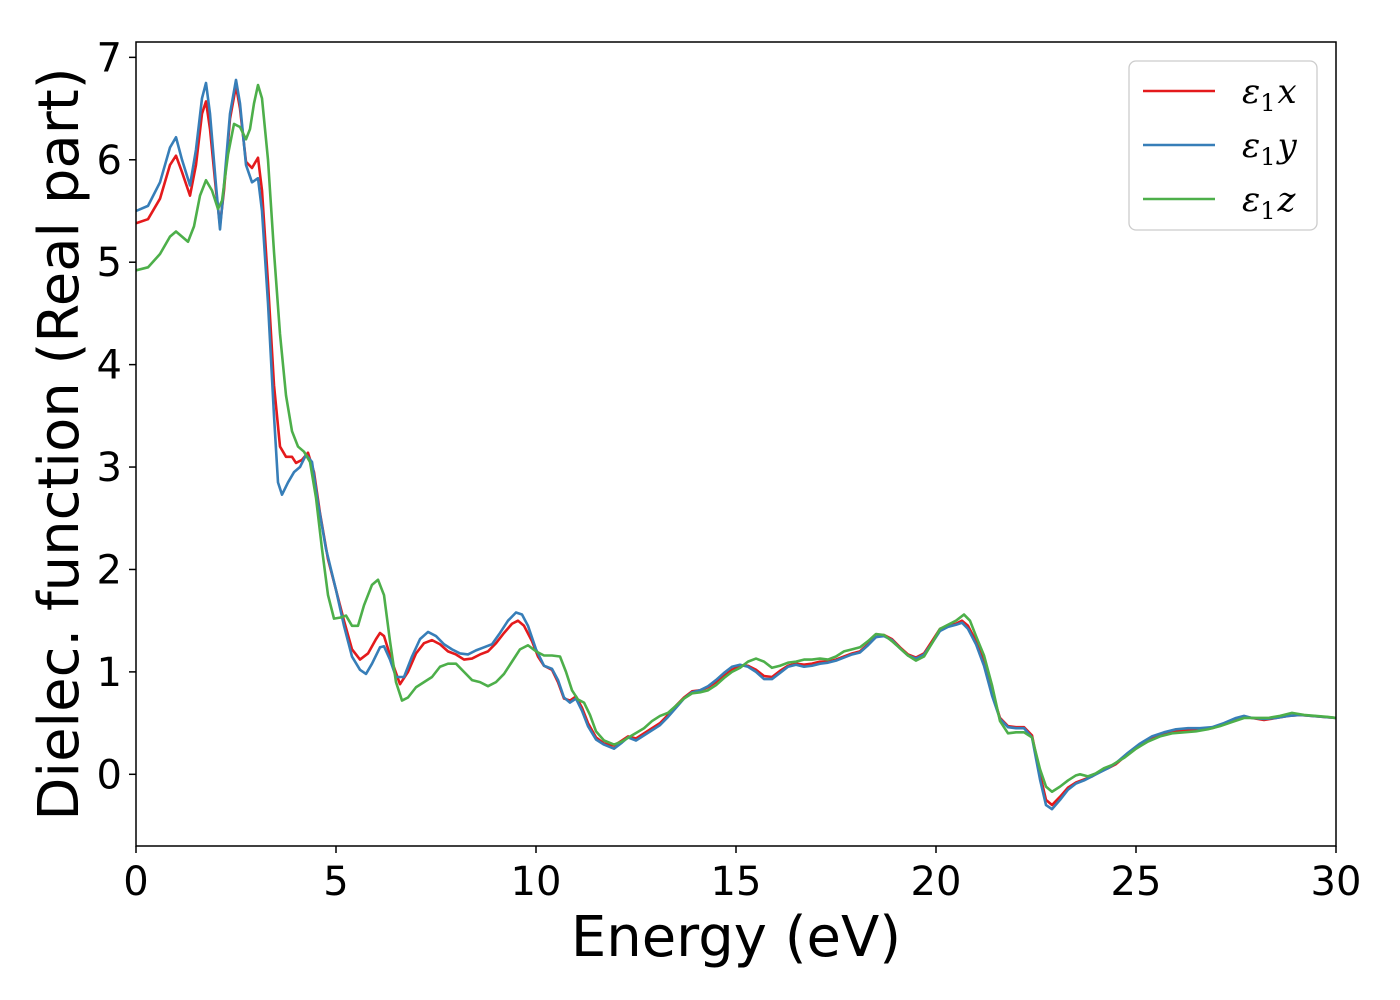 The image size is (1400, 1000). What do you see at coordinates (109, 673) in the screenshot?
I see `y-tick-label: 1` at bounding box center [109, 673].